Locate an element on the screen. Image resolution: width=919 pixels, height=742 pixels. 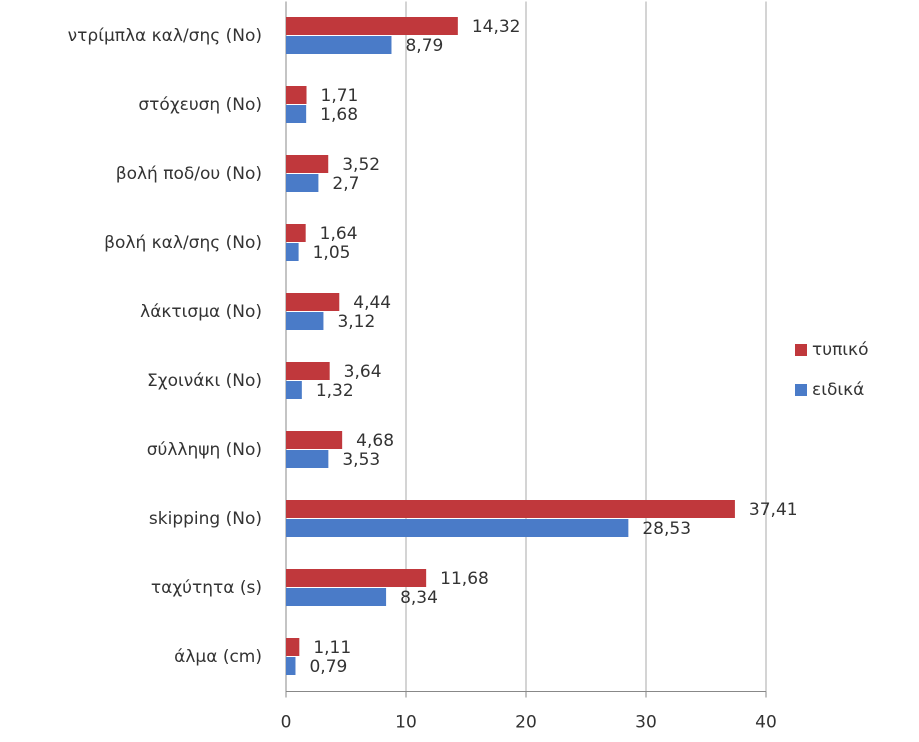
value-label: 2,7 is located at coordinates (345, 184).